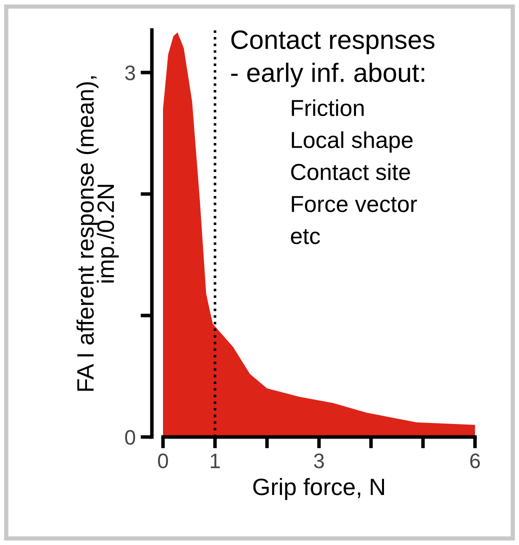  What do you see at coordinates (319, 461) in the screenshot?
I see `x-tick-label: 3` at bounding box center [319, 461].